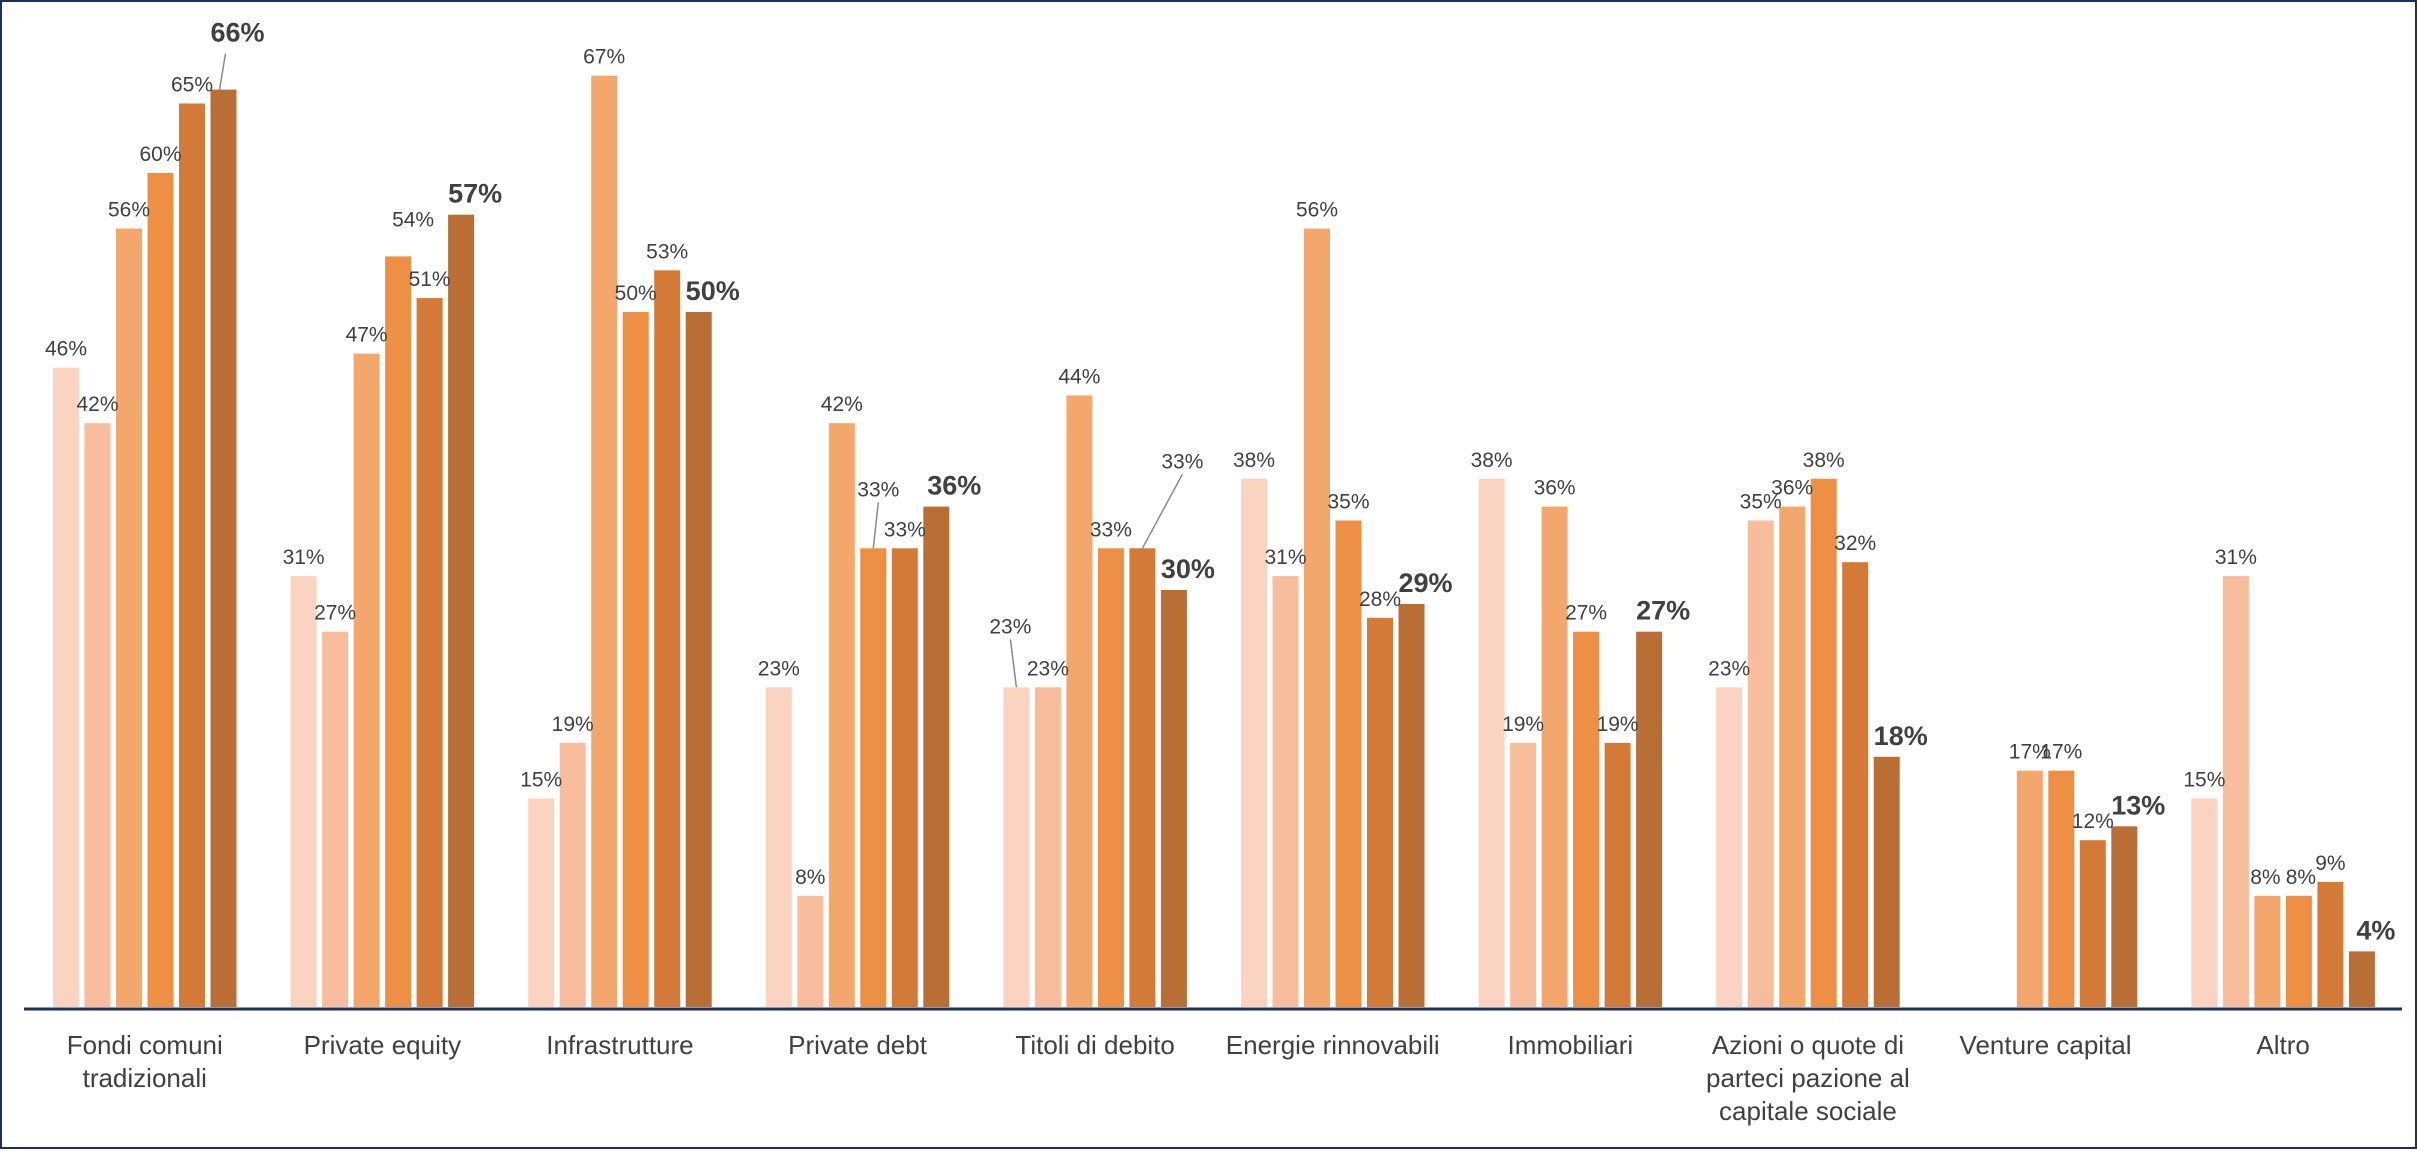  I want to click on category-label-10: Altro, so click(2282, 1045).